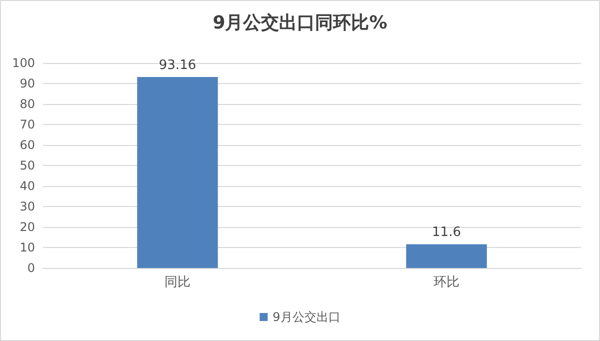 Image resolution: width=600 pixels, height=341 pixels. I want to click on x-tick-label: 同比, so click(177, 282).